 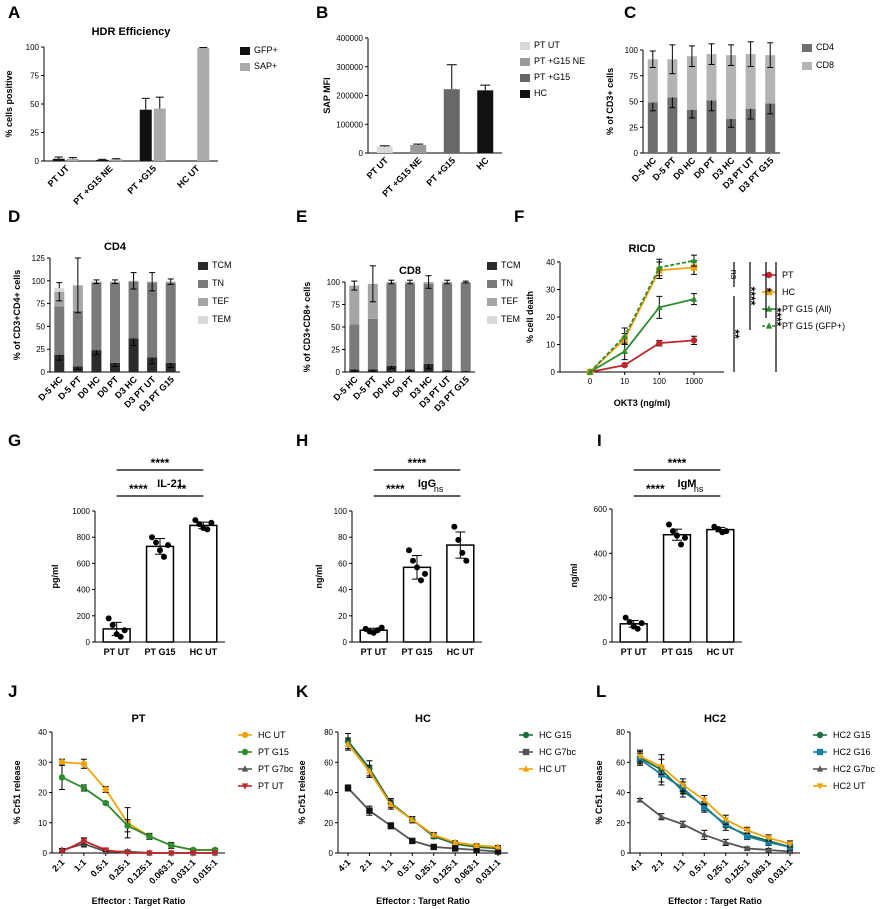 I want to click on K-series-line, so click(x=423, y=820).